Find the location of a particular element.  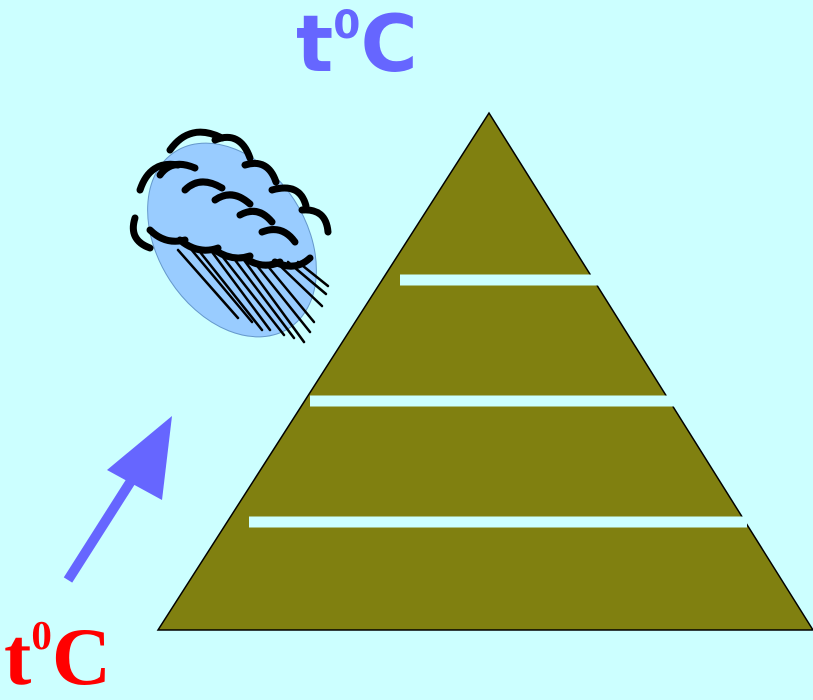

bottom-temperature-label: t0C is located at coordinates (57, 656).